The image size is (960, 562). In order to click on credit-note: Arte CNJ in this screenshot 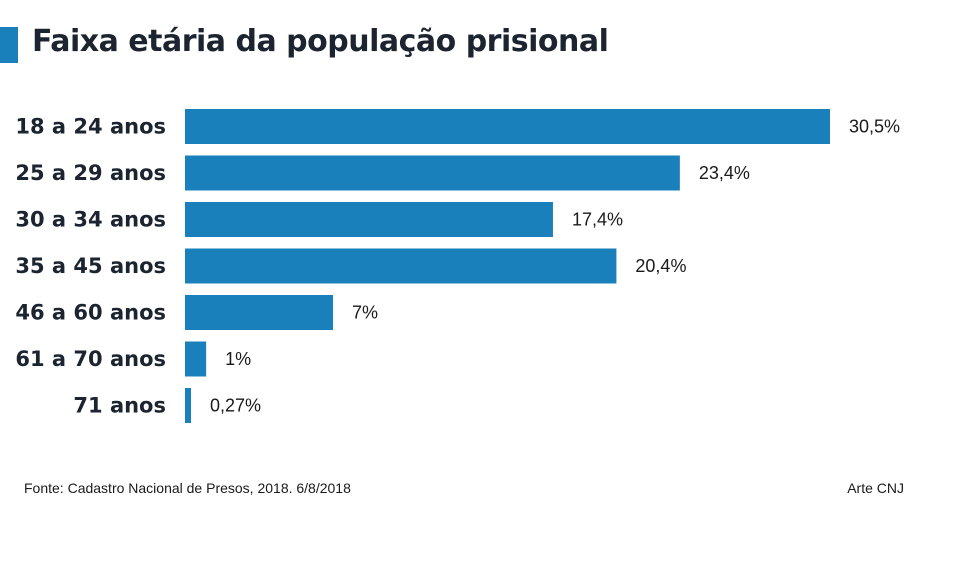, I will do `click(875, 488)`.